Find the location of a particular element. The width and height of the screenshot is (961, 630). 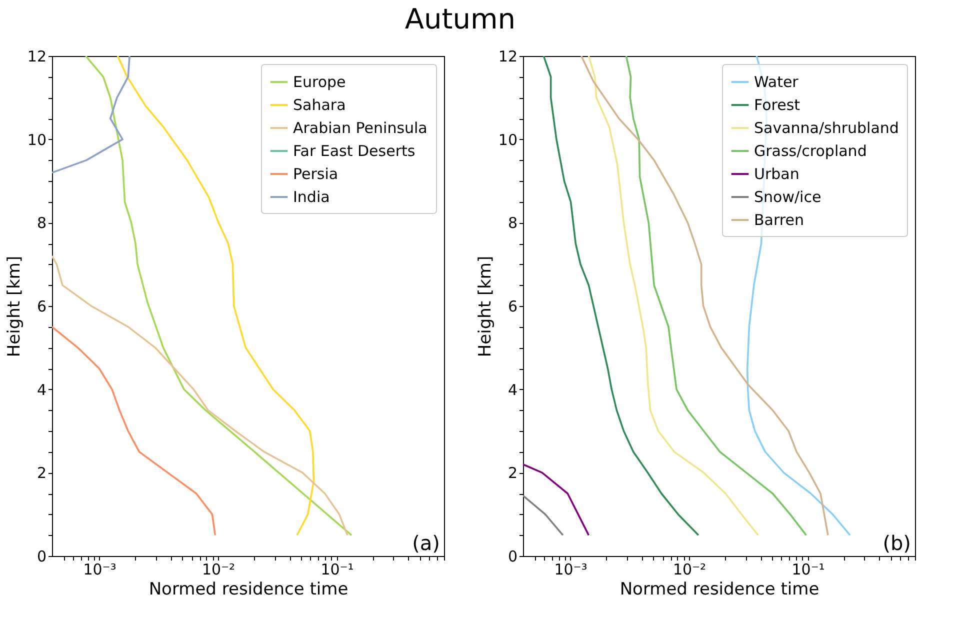

legend-label: Sahara is located at coordinates (319, 105).